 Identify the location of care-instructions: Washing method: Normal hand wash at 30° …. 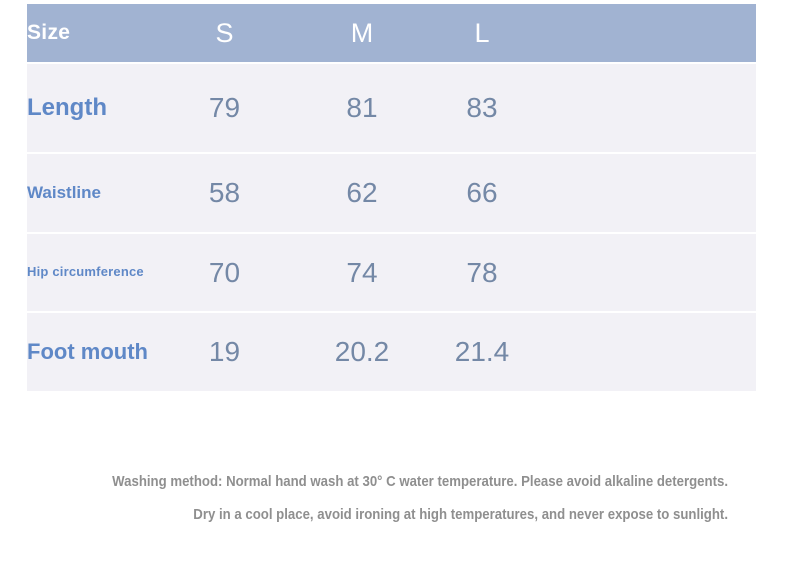
(395, 498).